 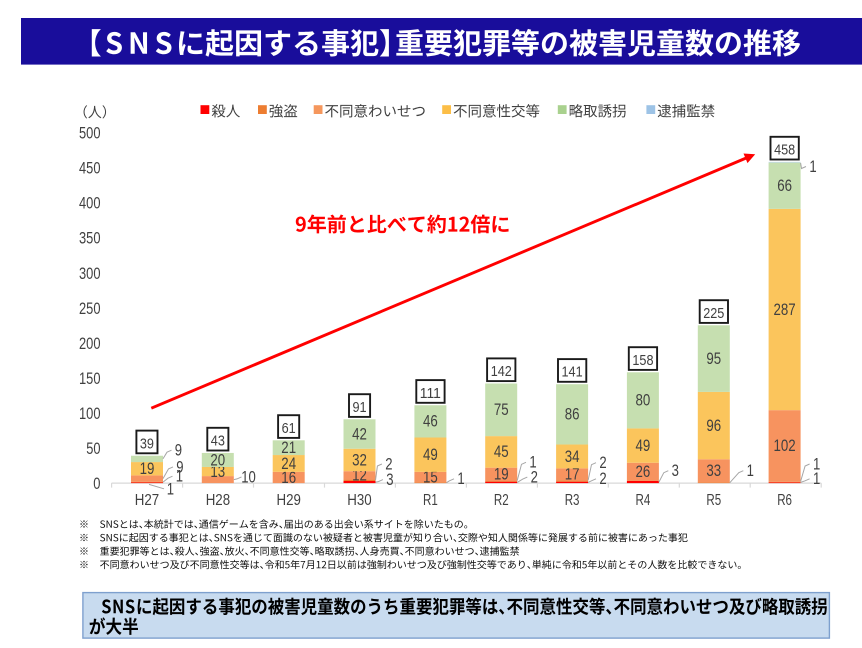 What do you see at coordinates (90, 308) in the screenshot?
I see `svg-text: 250` at bounding box center [90, 308].